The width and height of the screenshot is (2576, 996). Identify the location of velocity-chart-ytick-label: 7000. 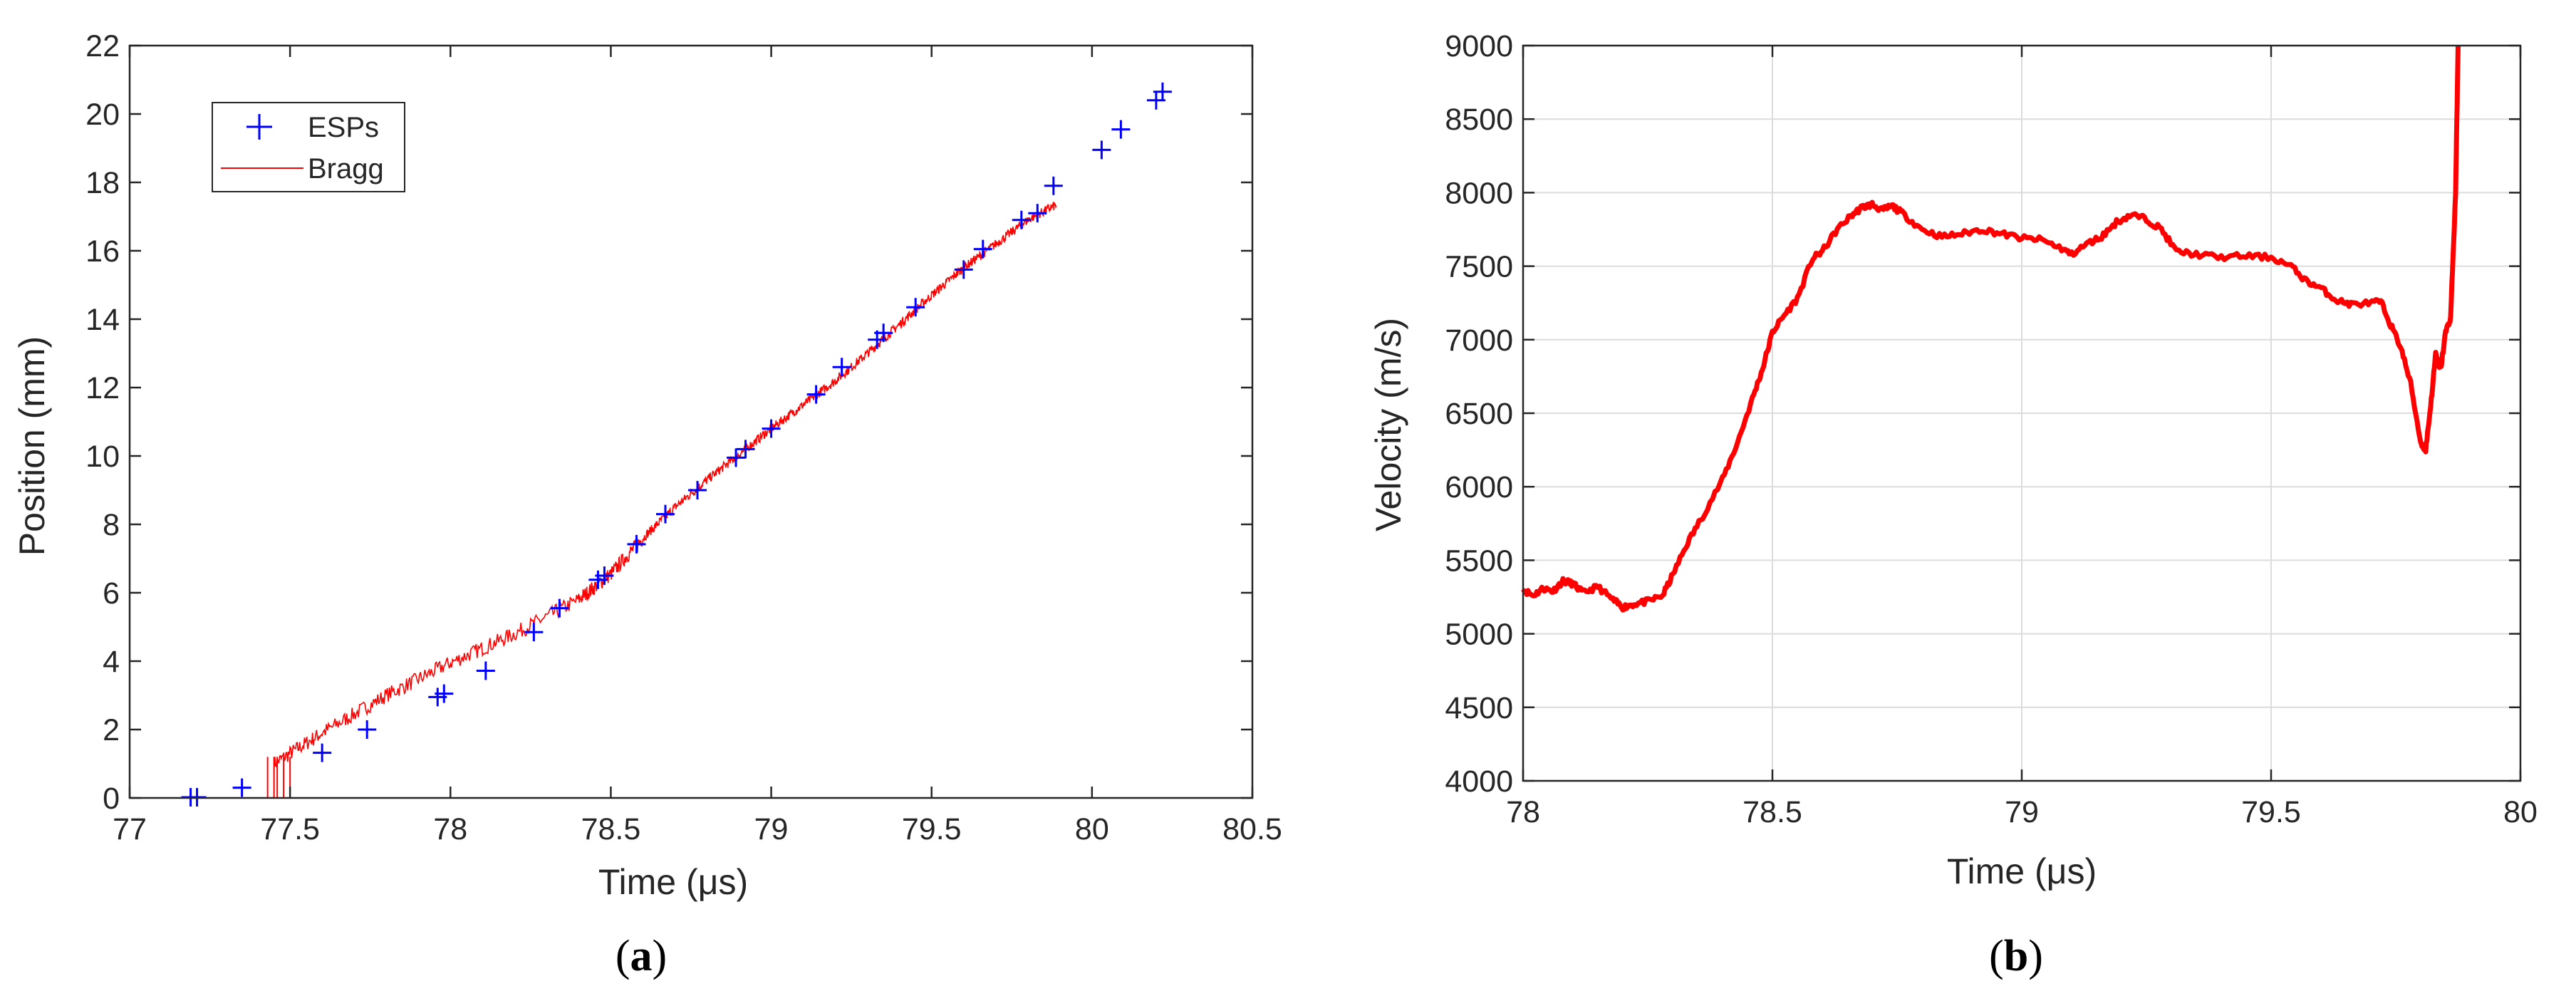
(1479, 340).